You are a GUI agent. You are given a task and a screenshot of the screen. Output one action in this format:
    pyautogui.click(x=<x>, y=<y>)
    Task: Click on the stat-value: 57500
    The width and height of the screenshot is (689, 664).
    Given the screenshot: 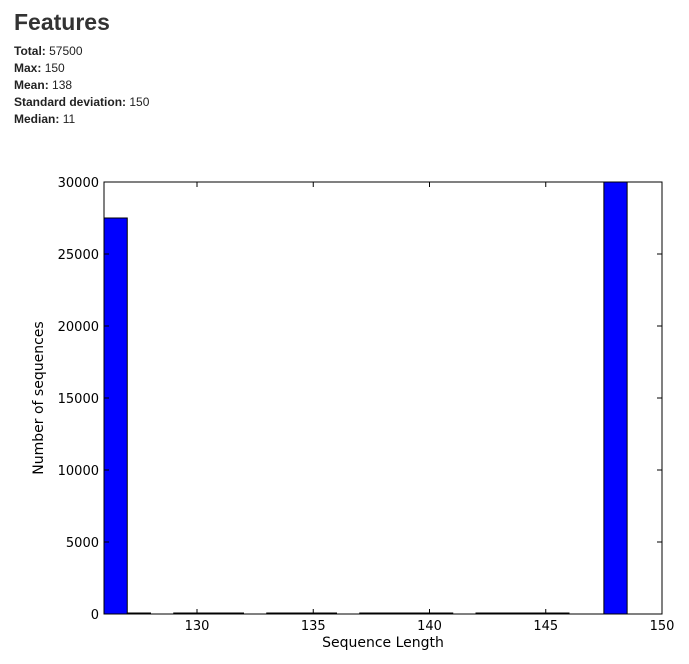 What is the action you would take?
    pyautogui.click(x=66, y=51)
    